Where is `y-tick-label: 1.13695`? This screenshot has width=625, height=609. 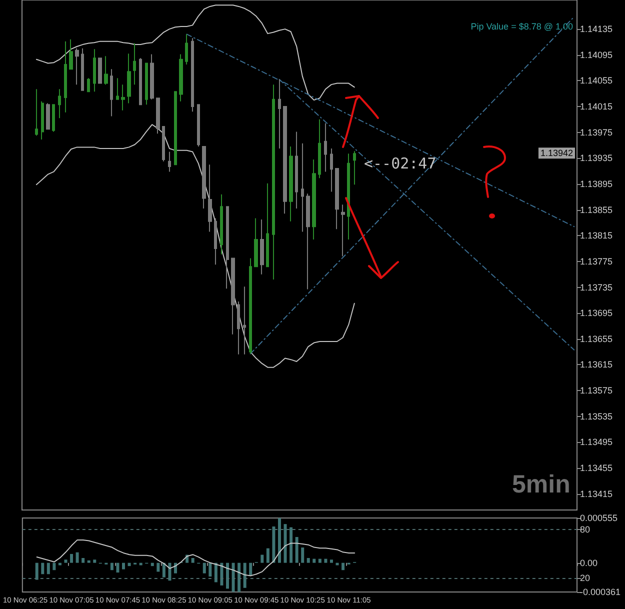 y-tick-label: 1.13695 is located at coordinates (596, 313).